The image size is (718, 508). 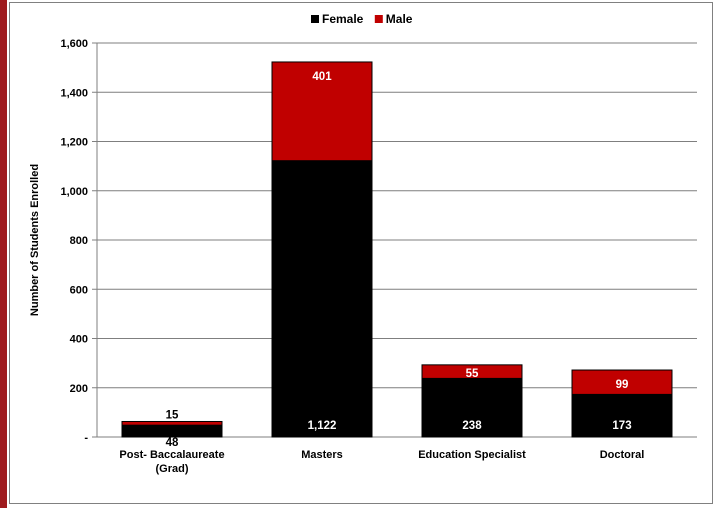 What do you see at coordinates (322, 426) in the screenshot?
I see `data-label-female: 1,122` at bounding box center [322, 426].